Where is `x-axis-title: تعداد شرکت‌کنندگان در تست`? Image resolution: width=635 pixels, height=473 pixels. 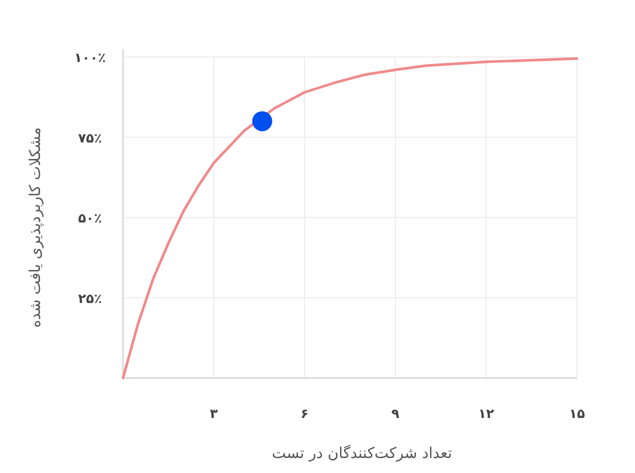 x-axis-title: تعداد شرکت‌کنندگان در تست is located at coordinates (362, 453).